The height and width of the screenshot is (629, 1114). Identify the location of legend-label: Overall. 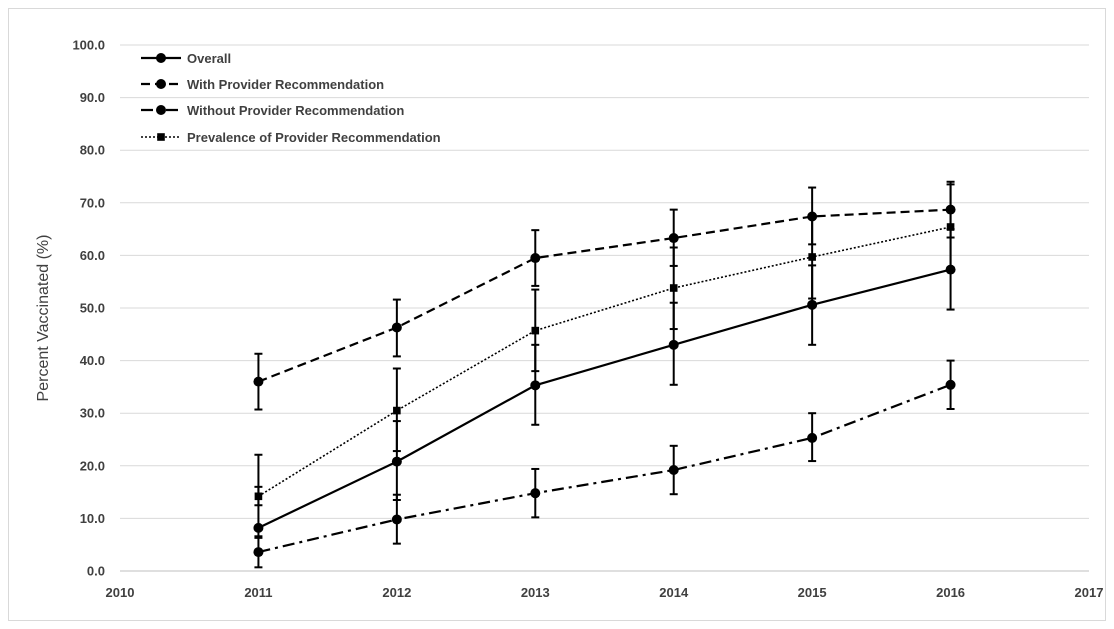
(209, 58).